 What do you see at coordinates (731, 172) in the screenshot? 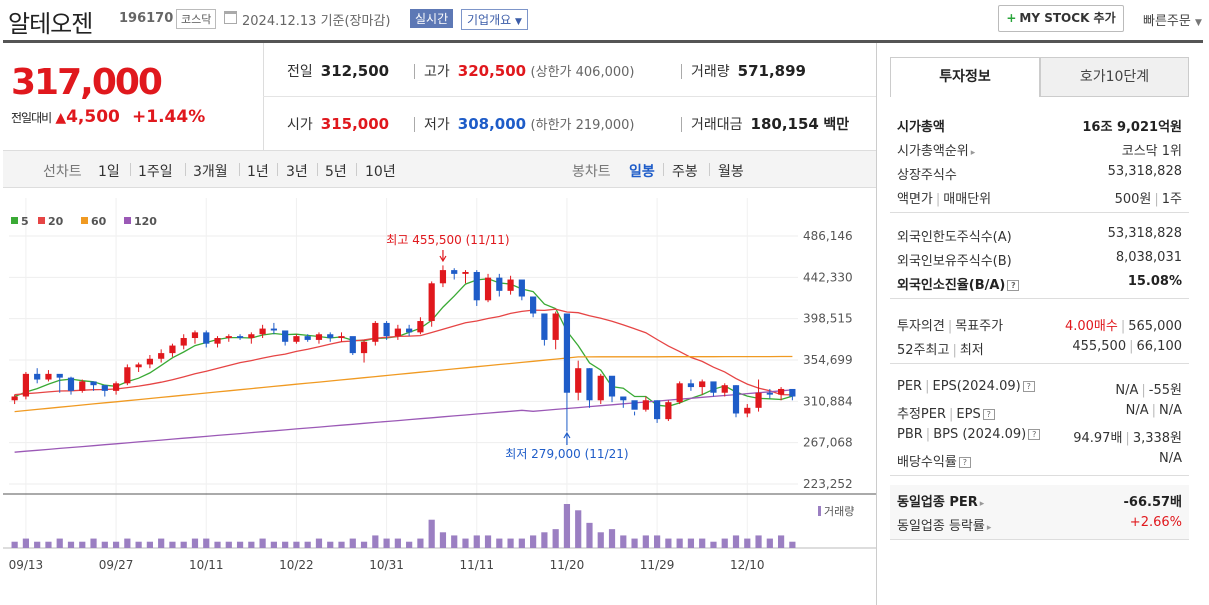
I see `period-monthly: 월봉` at bounding box center [731, 172].